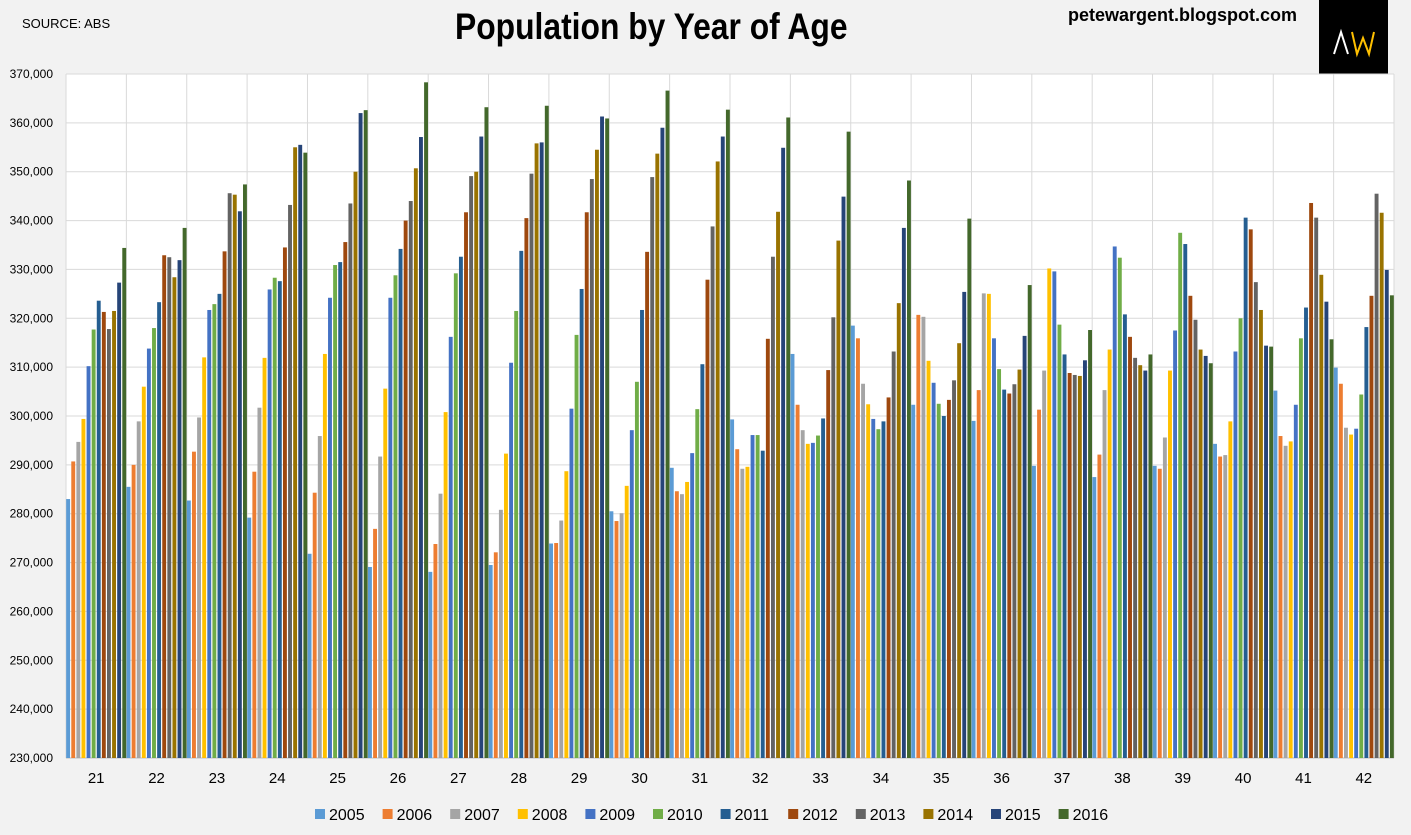  Describe the element at coordinates (365, 434) in the screenshot. I see `bar-age-25-2016` at that location.